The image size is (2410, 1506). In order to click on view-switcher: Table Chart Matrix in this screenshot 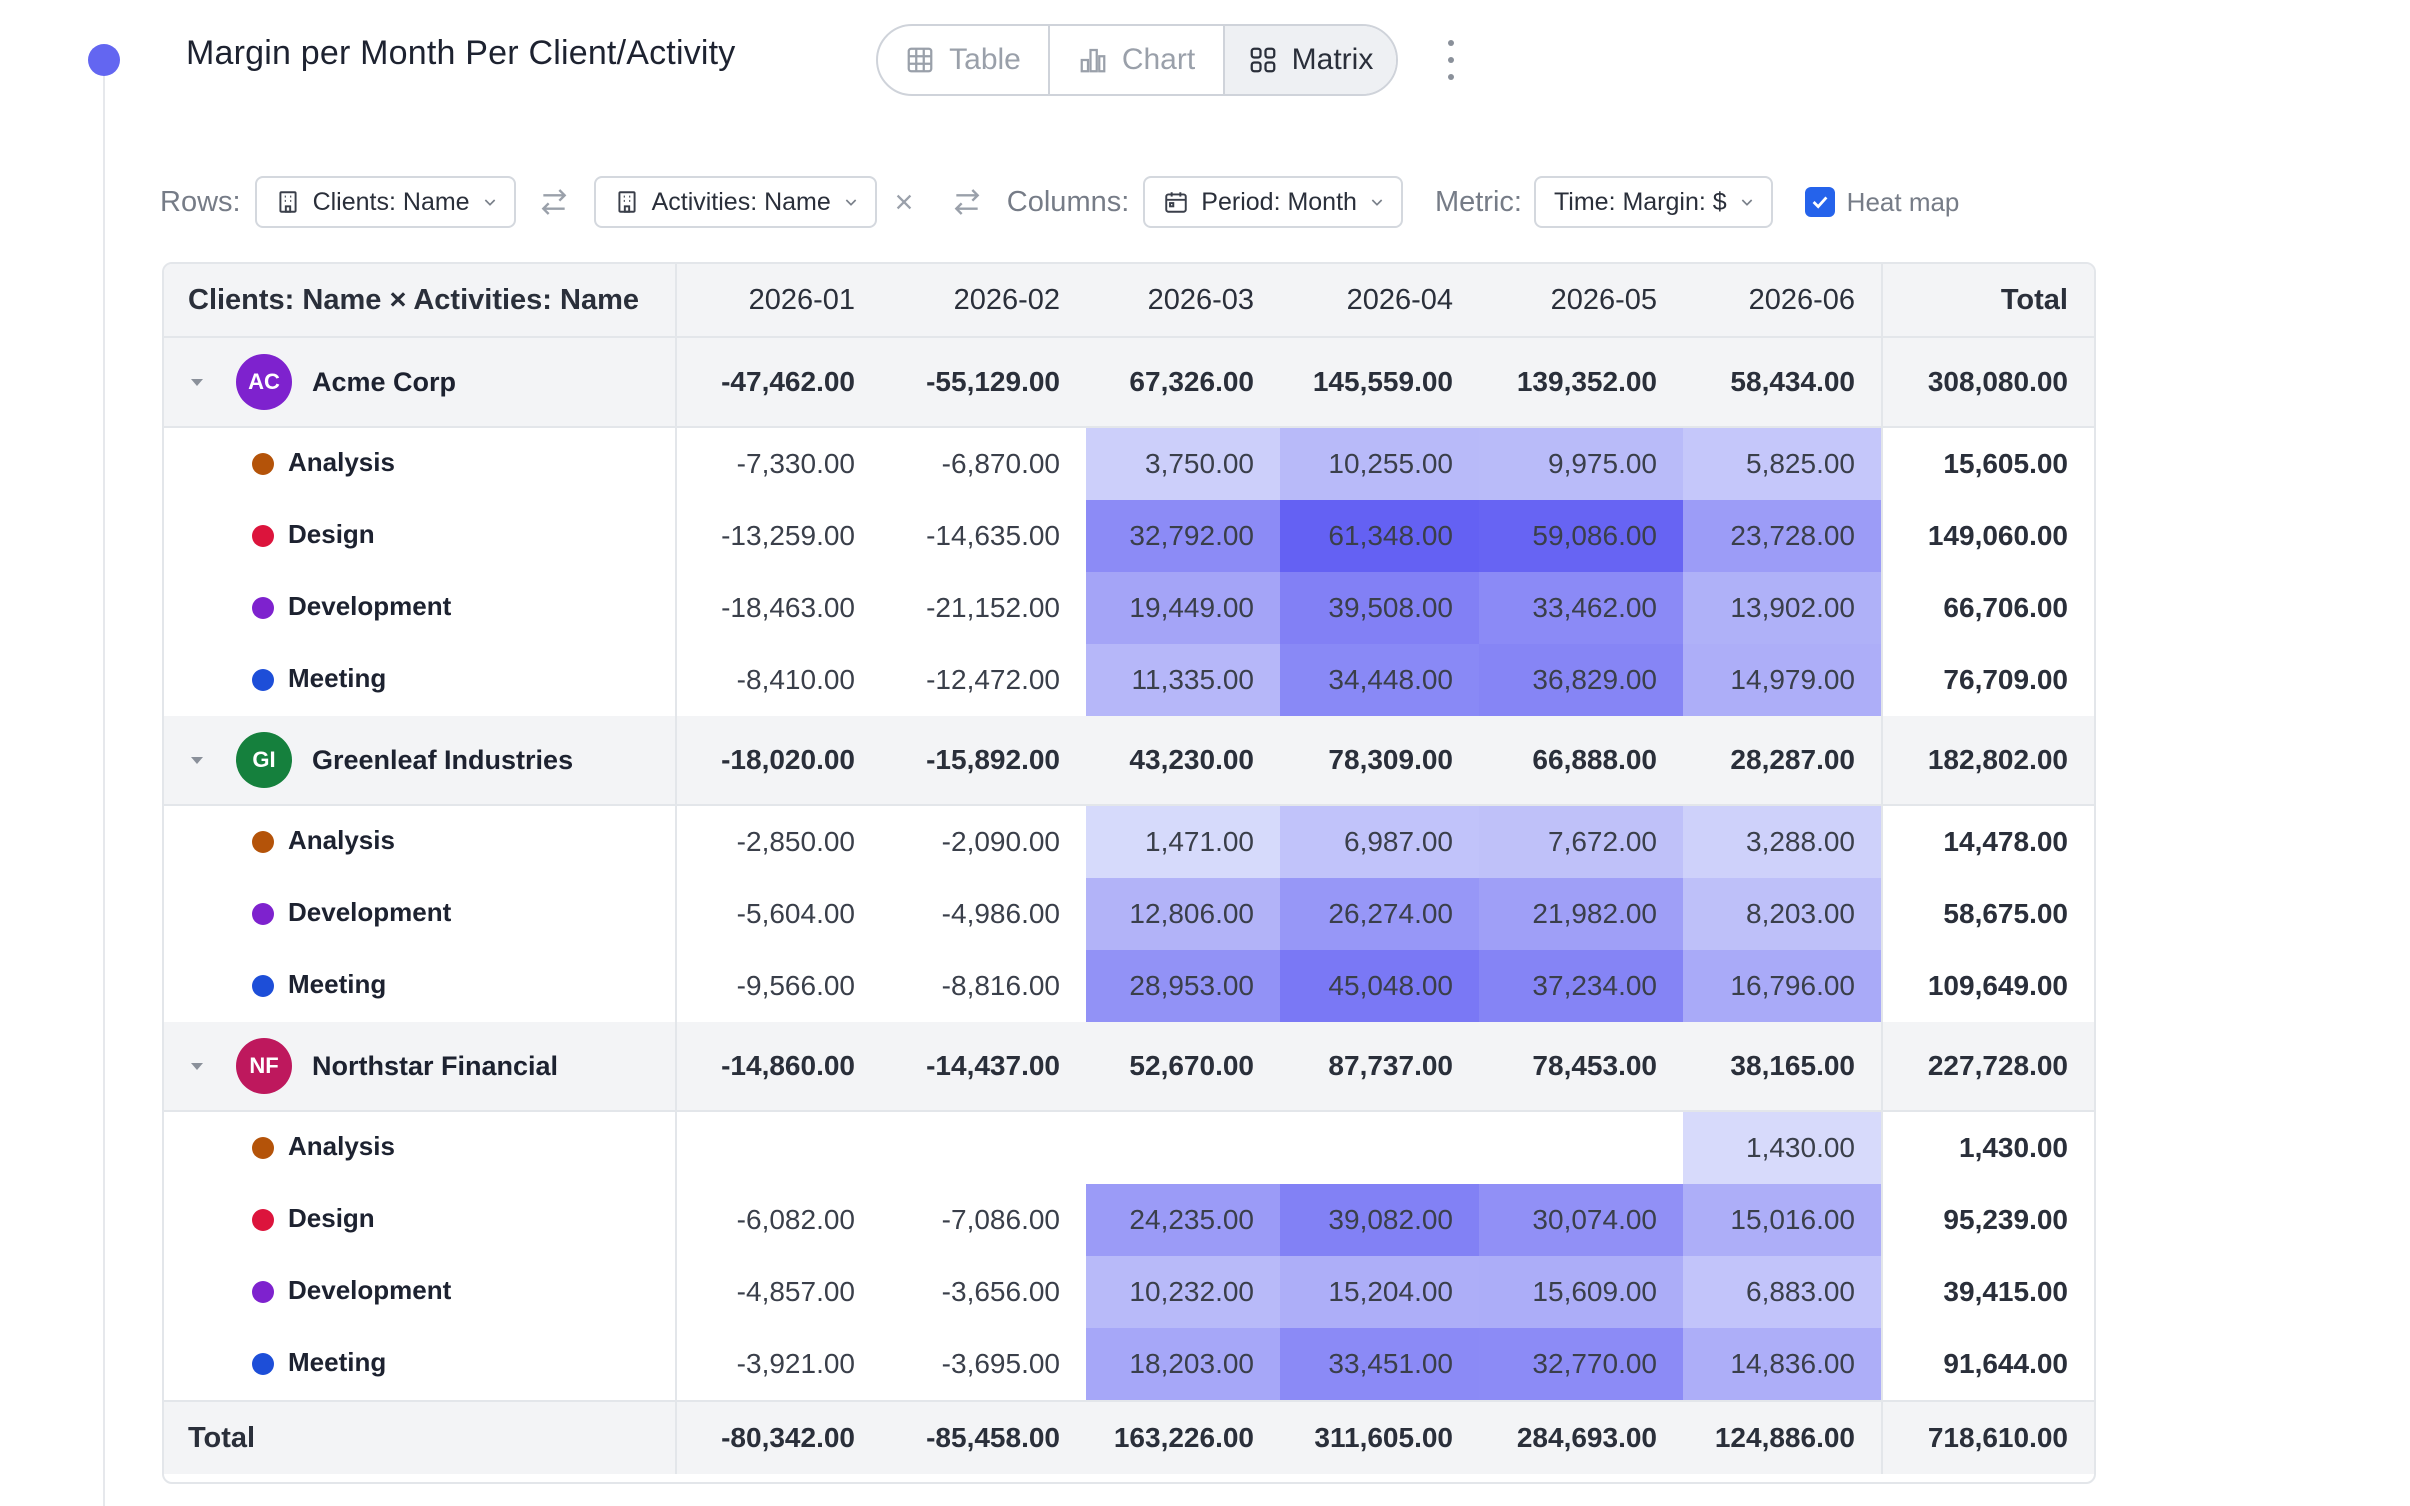, I will do `click(1137, 60)`.